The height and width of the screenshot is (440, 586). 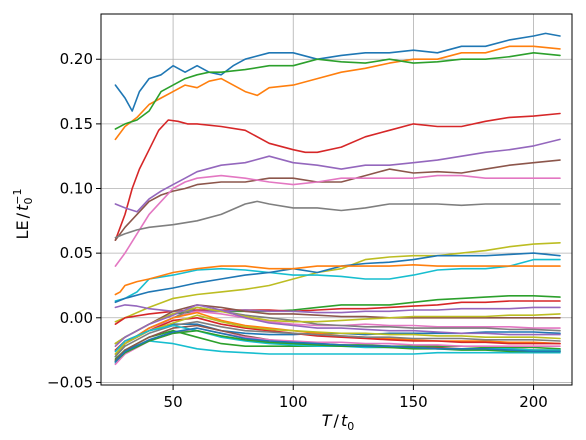 What do you see at coordinates (76, 189) in the screenshot?
I see `y-tick-label: 0.10` at bounding box center [76, 189].